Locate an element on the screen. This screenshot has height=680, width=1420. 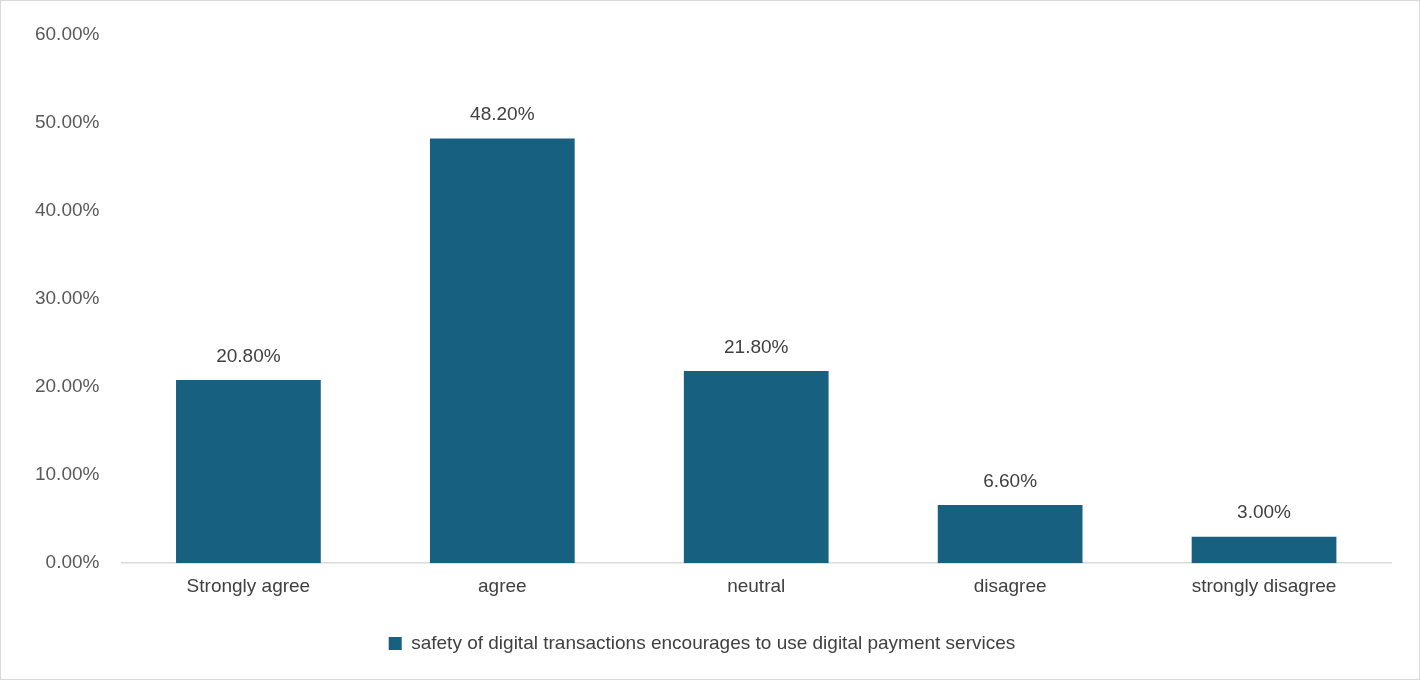
x-tick-label: Strongly agree is located at coordinates (248, 585).